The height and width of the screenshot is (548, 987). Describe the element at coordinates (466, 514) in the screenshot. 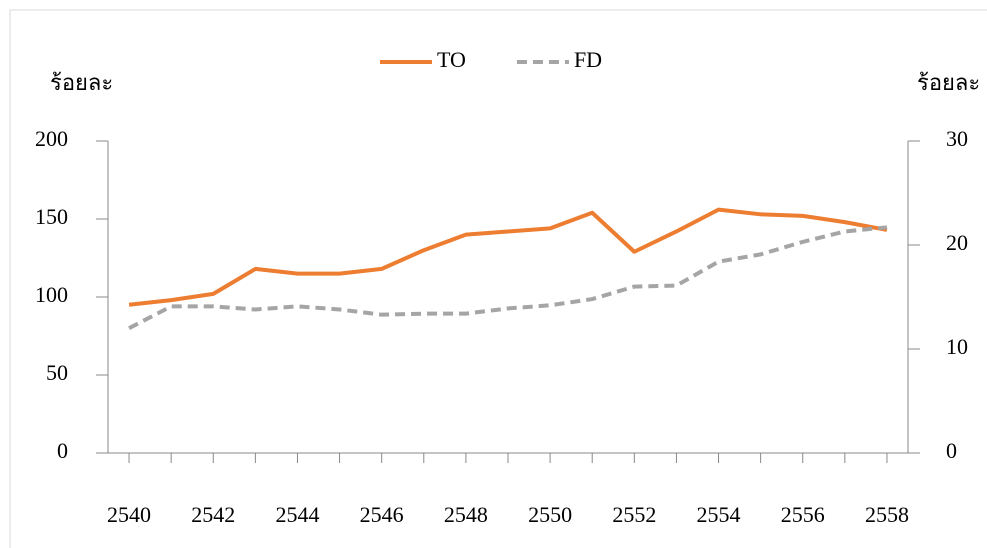

I see `x-tick-label: 2548` at that location.